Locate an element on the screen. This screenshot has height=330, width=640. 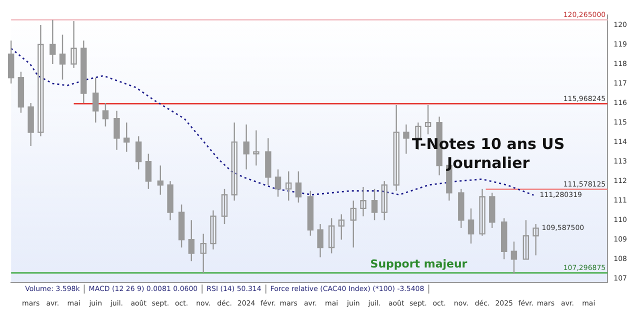
text: Journalier is located at coordinates (488, 163).